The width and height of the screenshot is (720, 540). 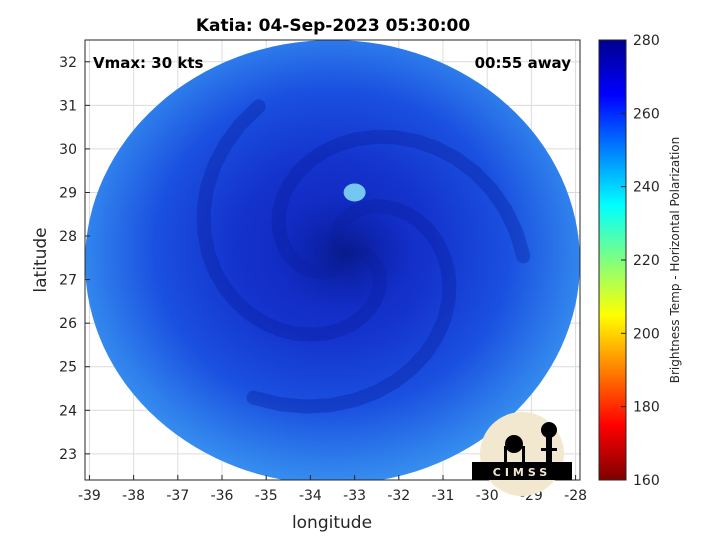 What do you see at coordinates (646, 114) in the screenshot?
I see `colorbar-tick-label: 260` at bounding box center [646, 114].